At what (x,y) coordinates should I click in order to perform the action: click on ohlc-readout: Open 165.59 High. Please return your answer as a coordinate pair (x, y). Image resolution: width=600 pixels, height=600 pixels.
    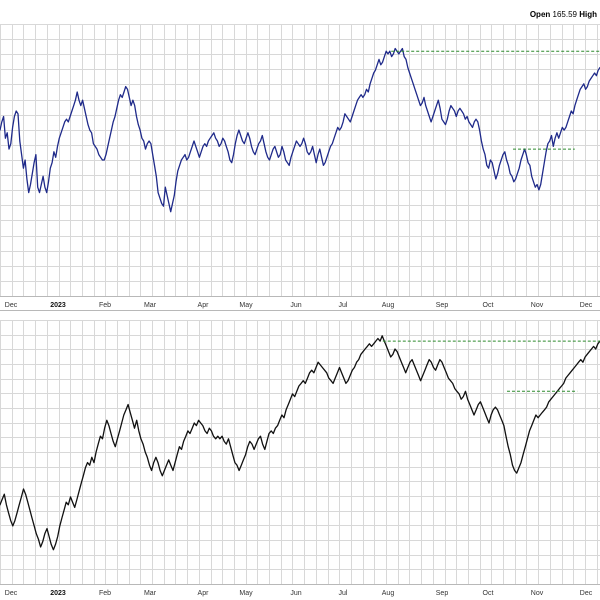
    Looking at the image, I should click on (563, 14).